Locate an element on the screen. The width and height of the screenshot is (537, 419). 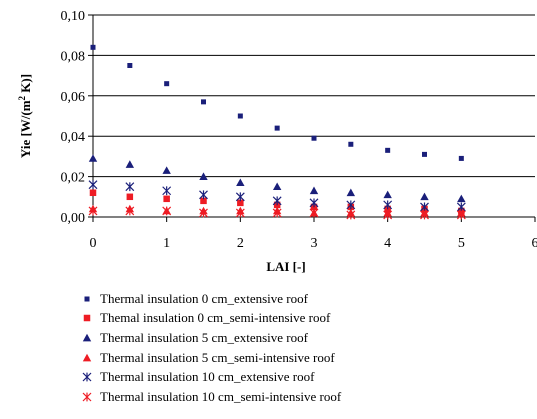
y-tick-label: 0,00 is located at coordinates (73, 218).